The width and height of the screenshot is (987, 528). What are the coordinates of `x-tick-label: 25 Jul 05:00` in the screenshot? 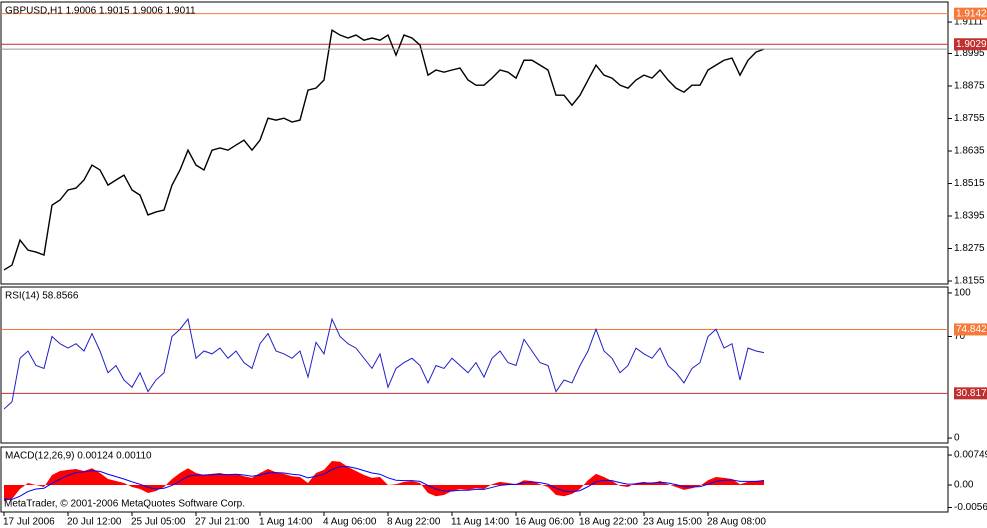 It's located at (158, 522).